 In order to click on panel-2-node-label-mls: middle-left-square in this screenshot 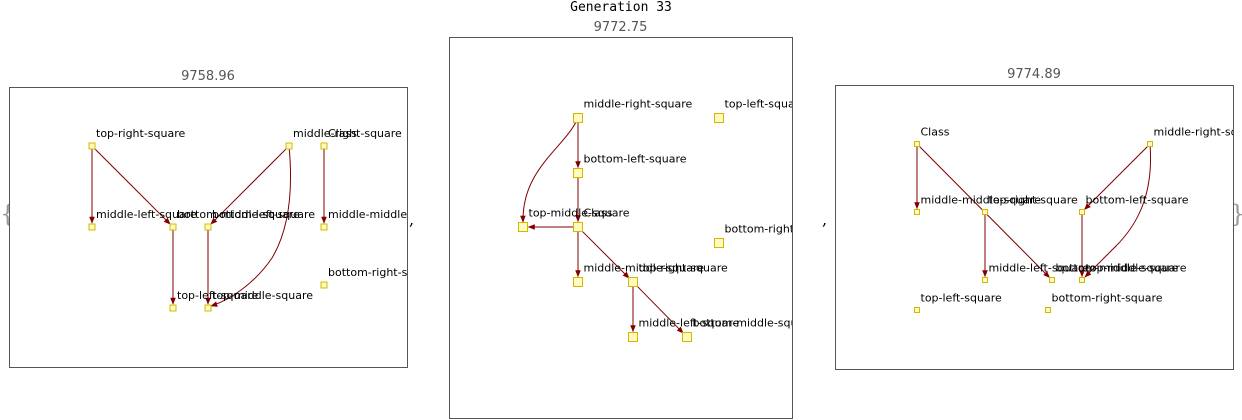, I will do `click(689, 323)`.